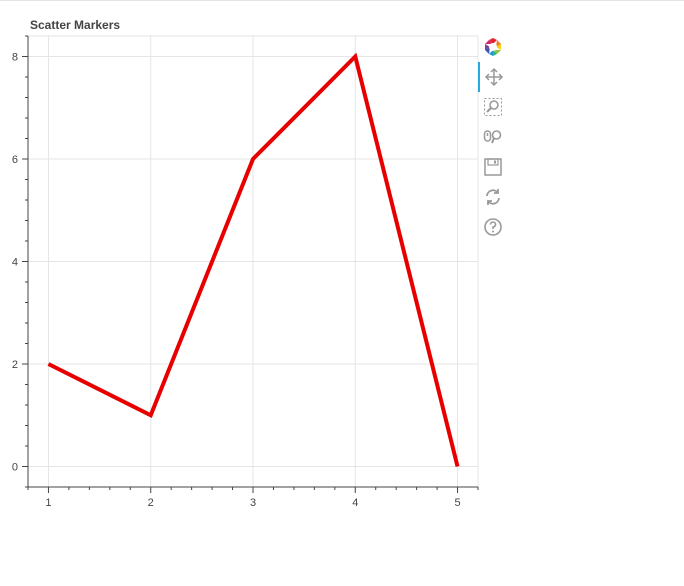  I want to click on reset-icon, so click(493, 197).